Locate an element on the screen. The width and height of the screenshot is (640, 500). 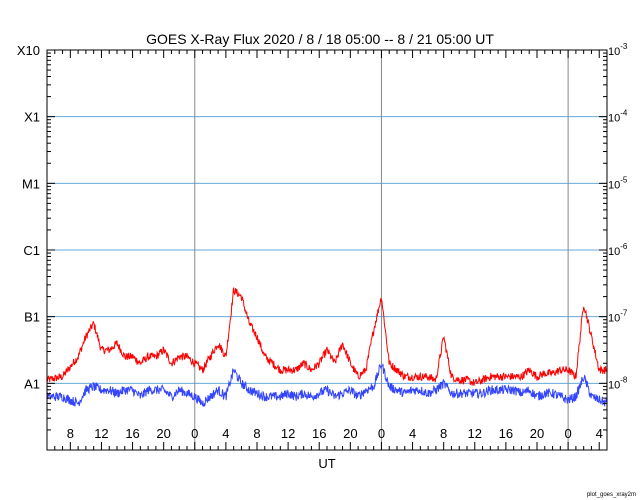
left-class-label: C1 is located at coordinates (31, 250).